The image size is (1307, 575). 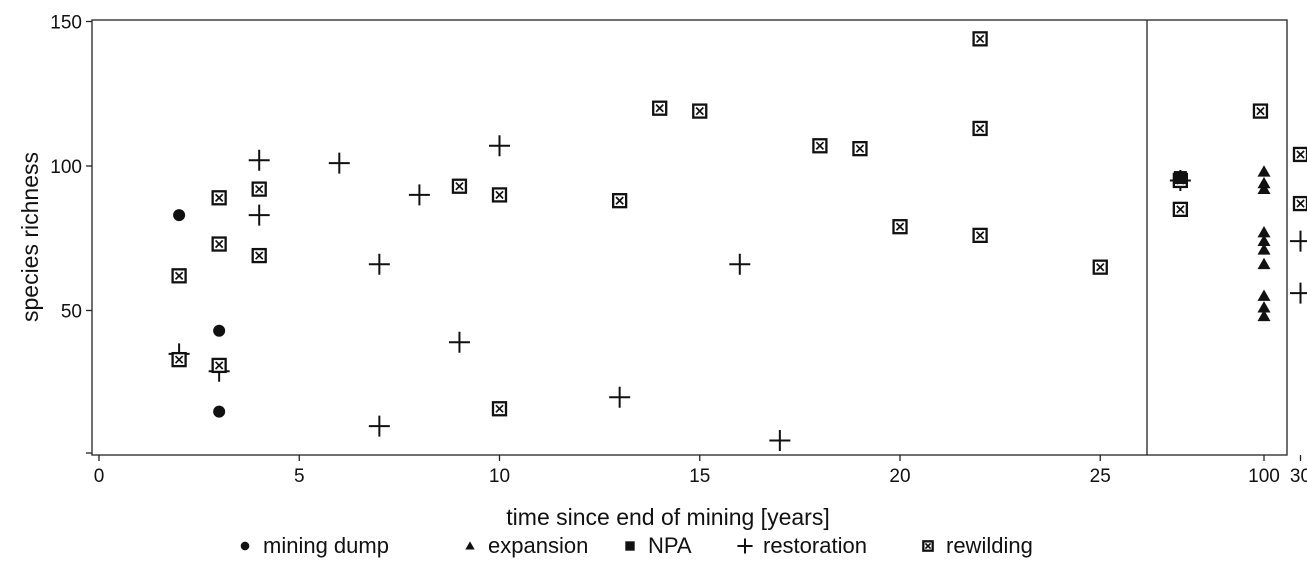 What do you see at coordinates (66, 167) in the screenshot?
I see `y-tick-label: 100` at bounding box center [66, 167].